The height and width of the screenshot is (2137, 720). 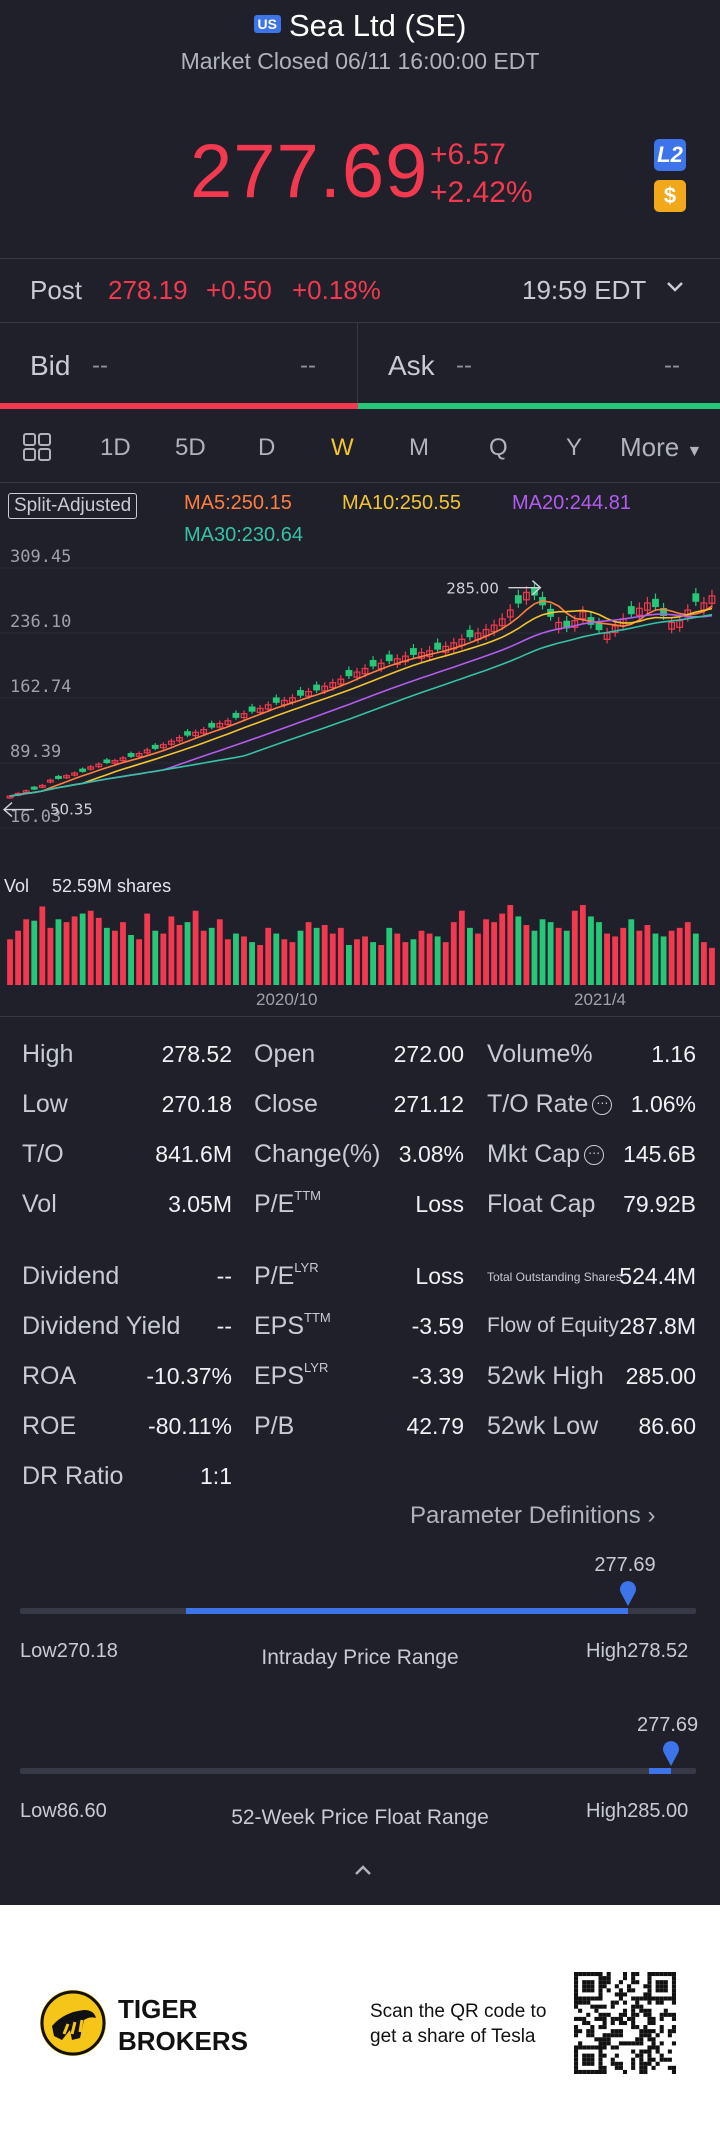 What do you see at coordinates (651, 1515) in the screenshot?
I see `chevron-right-icon: ›` at bounding box center [651, 1515].